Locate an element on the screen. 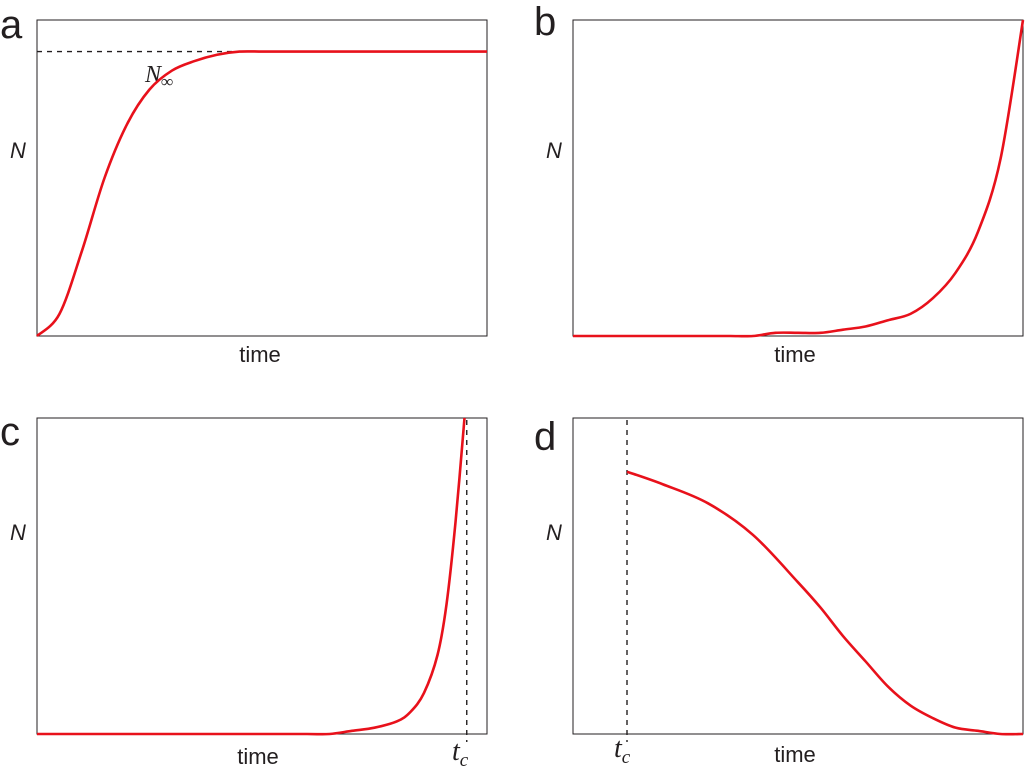 The image size is (1025, 767). panel-d-letter: d is located at coordinates (545, 437).